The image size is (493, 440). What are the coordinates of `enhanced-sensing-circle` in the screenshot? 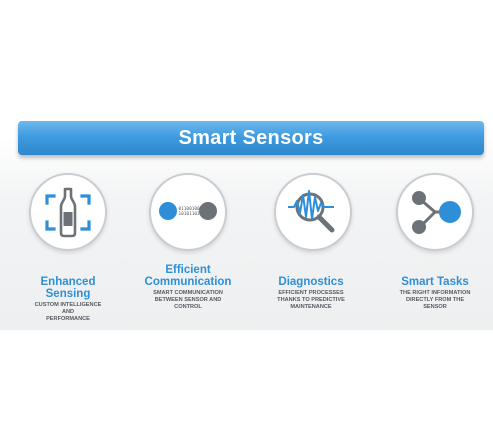 It's located at (68, 212).